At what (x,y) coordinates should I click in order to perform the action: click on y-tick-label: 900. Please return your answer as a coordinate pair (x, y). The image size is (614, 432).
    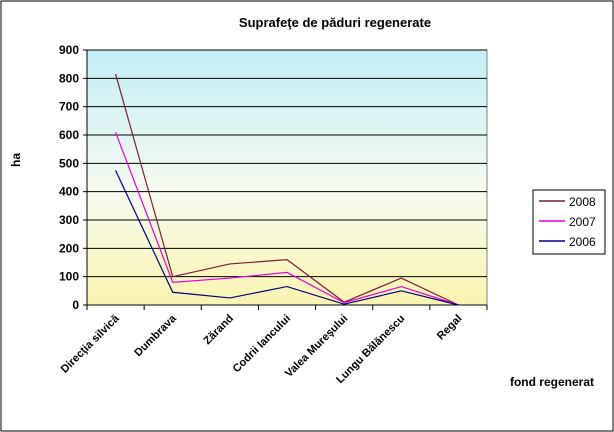
    Looking at the image, I should click on (69, 50).